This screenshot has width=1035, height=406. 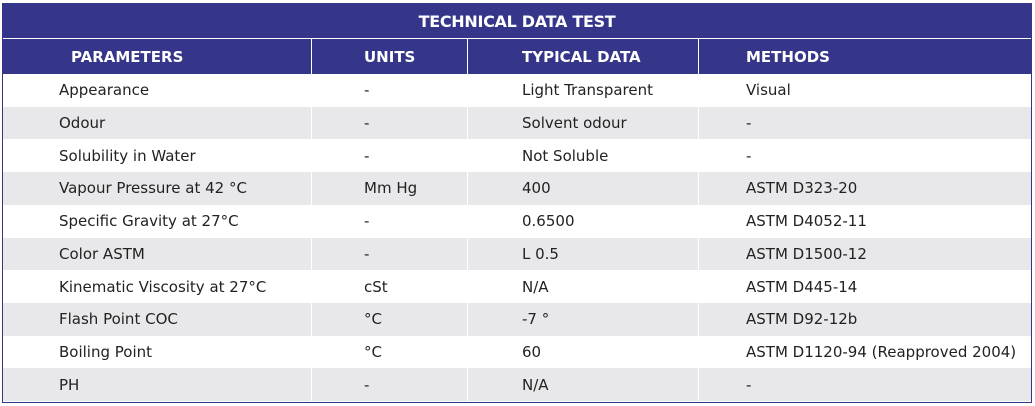 I want to click on table-cell: ASTM D1120-94 (Reapproved 2004), so click(x=864, y=352).